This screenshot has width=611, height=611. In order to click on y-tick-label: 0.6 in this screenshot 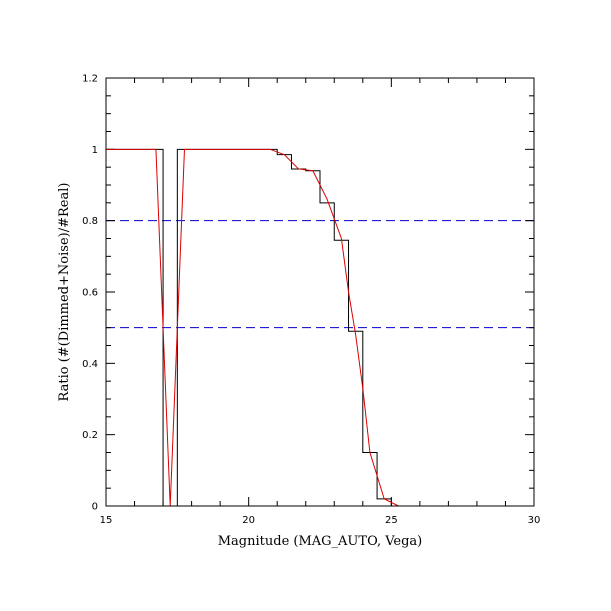, I will do `click(90, 293)`.